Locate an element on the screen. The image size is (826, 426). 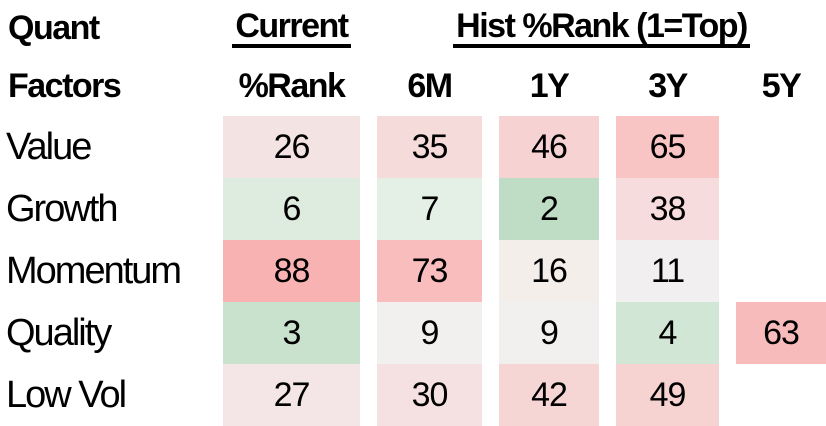
current-group-label: Current is located at coordinates (291, 28).